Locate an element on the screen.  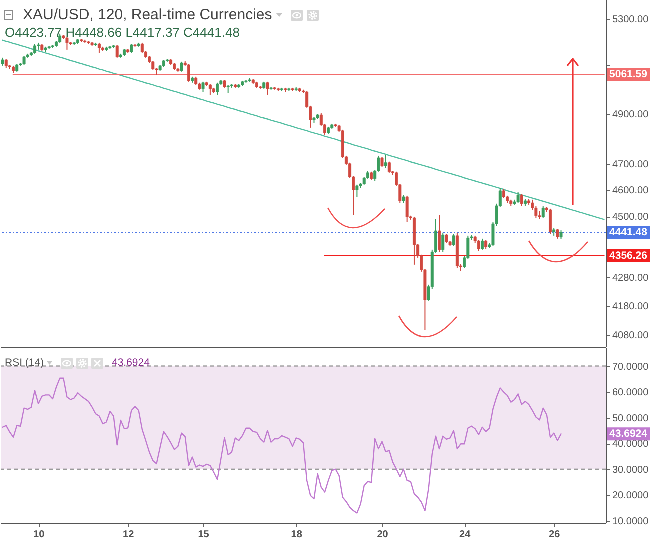
x-tick-label: 18 is located at coordinates (297, 535).